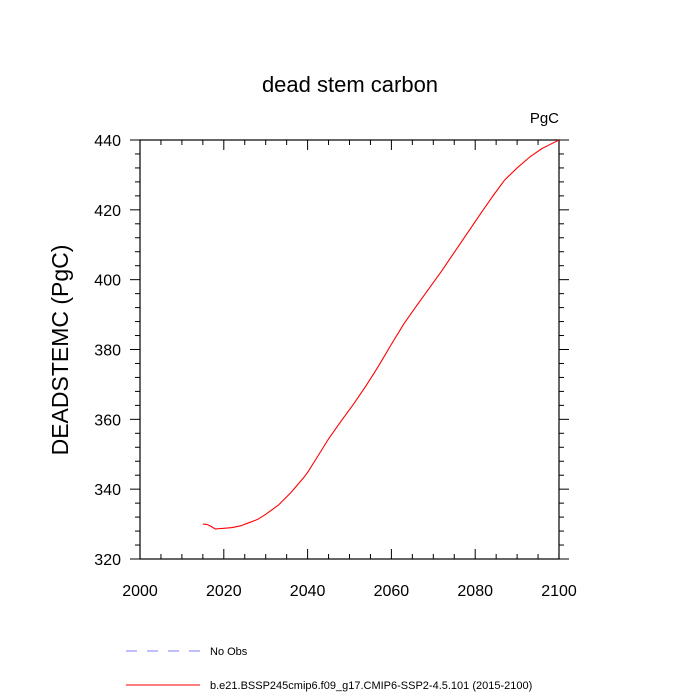 The image size is (700, 700). I want to click on x-tick-labels: 2000 2020 2040 2060 2080 2100, so click(349, 591).